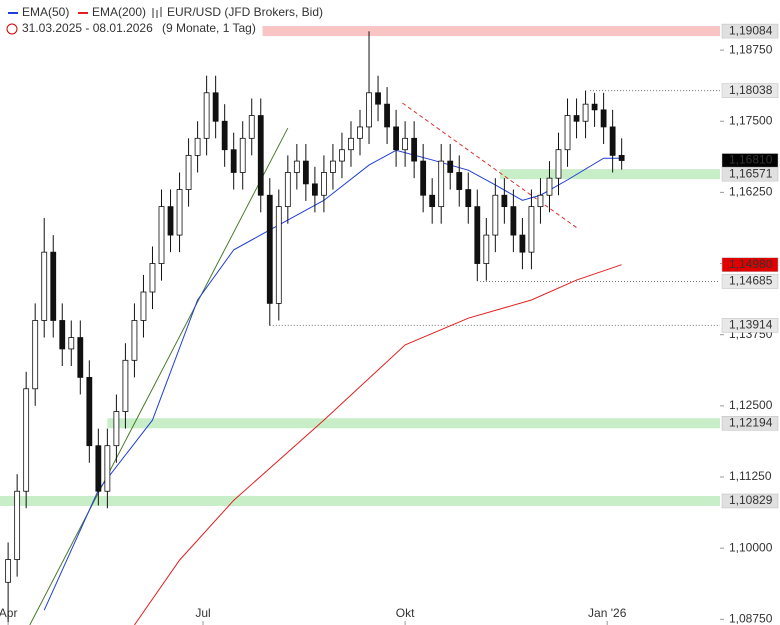  Describe the element at coordinates (8, 613) in the screenshot. I see `x-tick-label: Apr` at that location.